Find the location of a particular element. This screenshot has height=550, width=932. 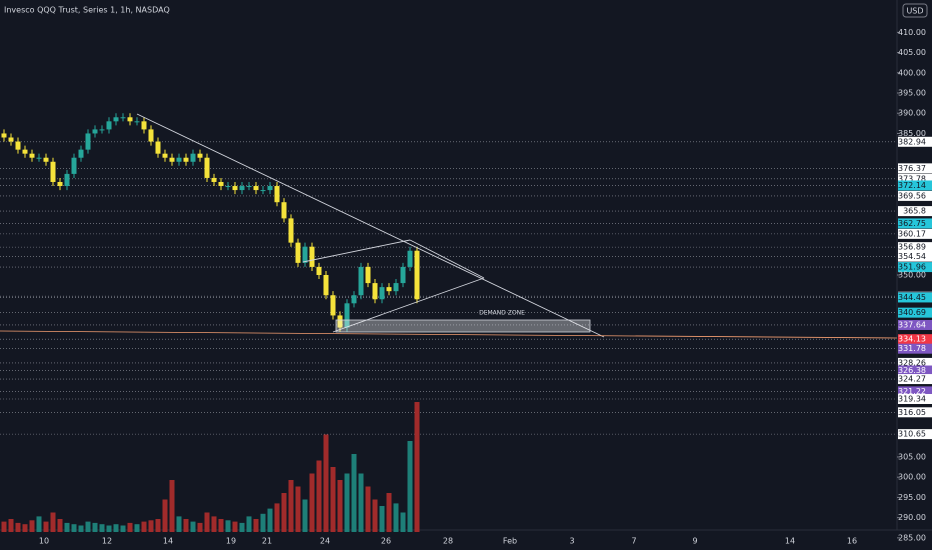

y-tick-label: 395.00 is located at coordinates (912, 93).